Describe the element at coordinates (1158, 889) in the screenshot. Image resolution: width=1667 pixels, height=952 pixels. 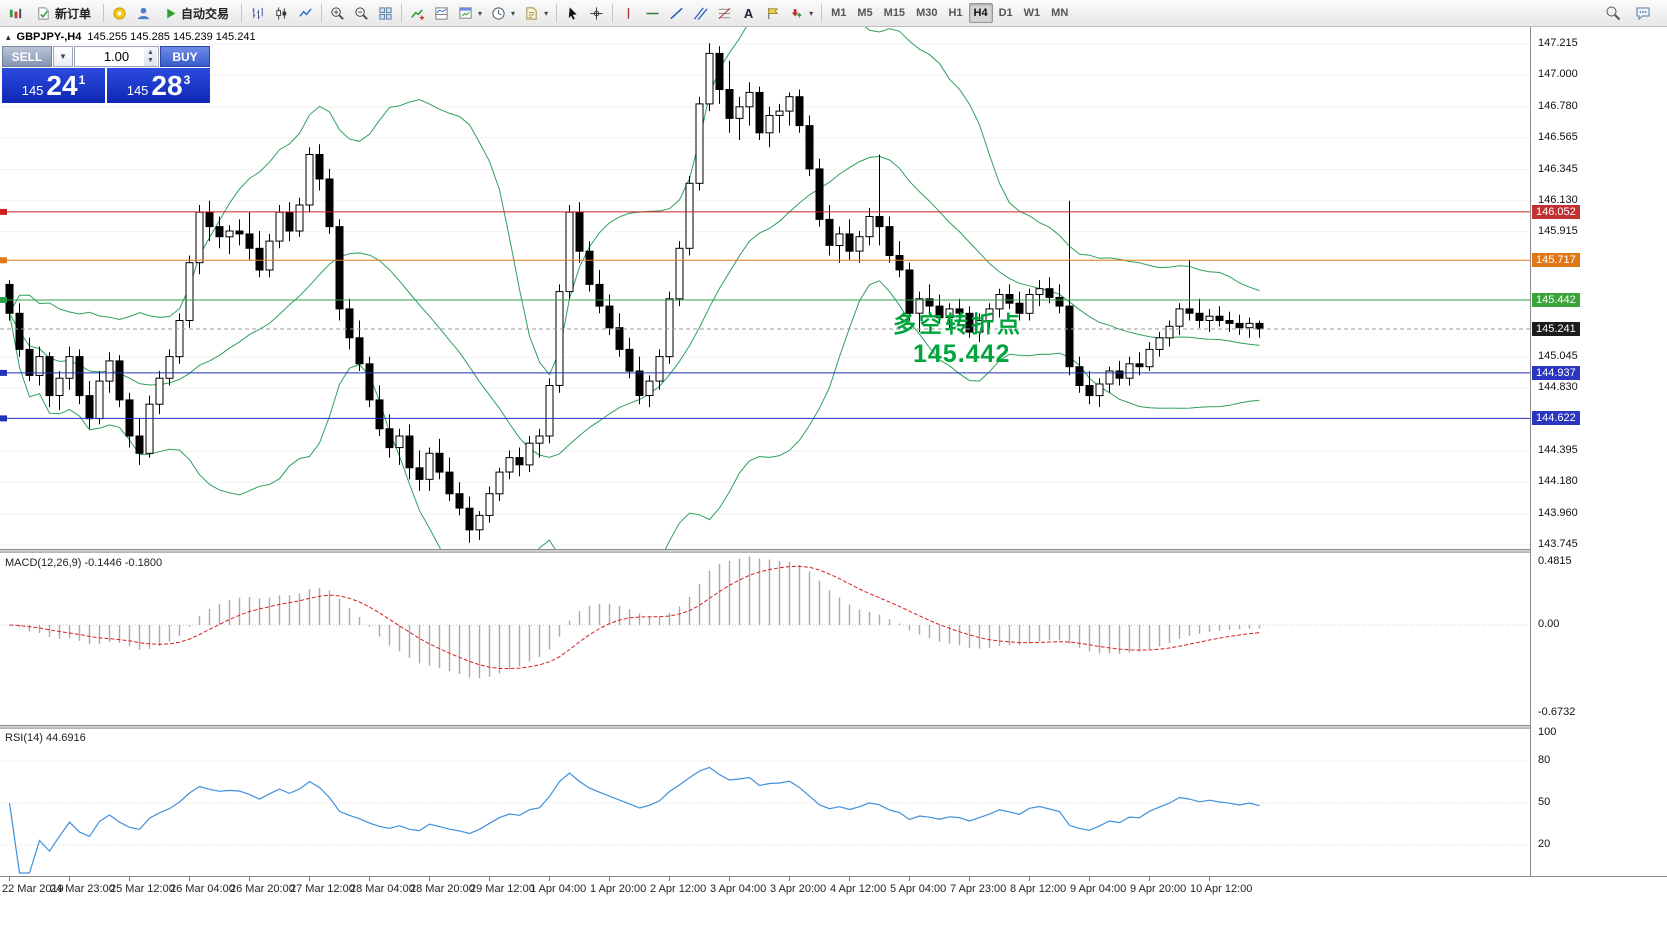
I see `time-axis-label: 9 Apr 20:00` at that location.